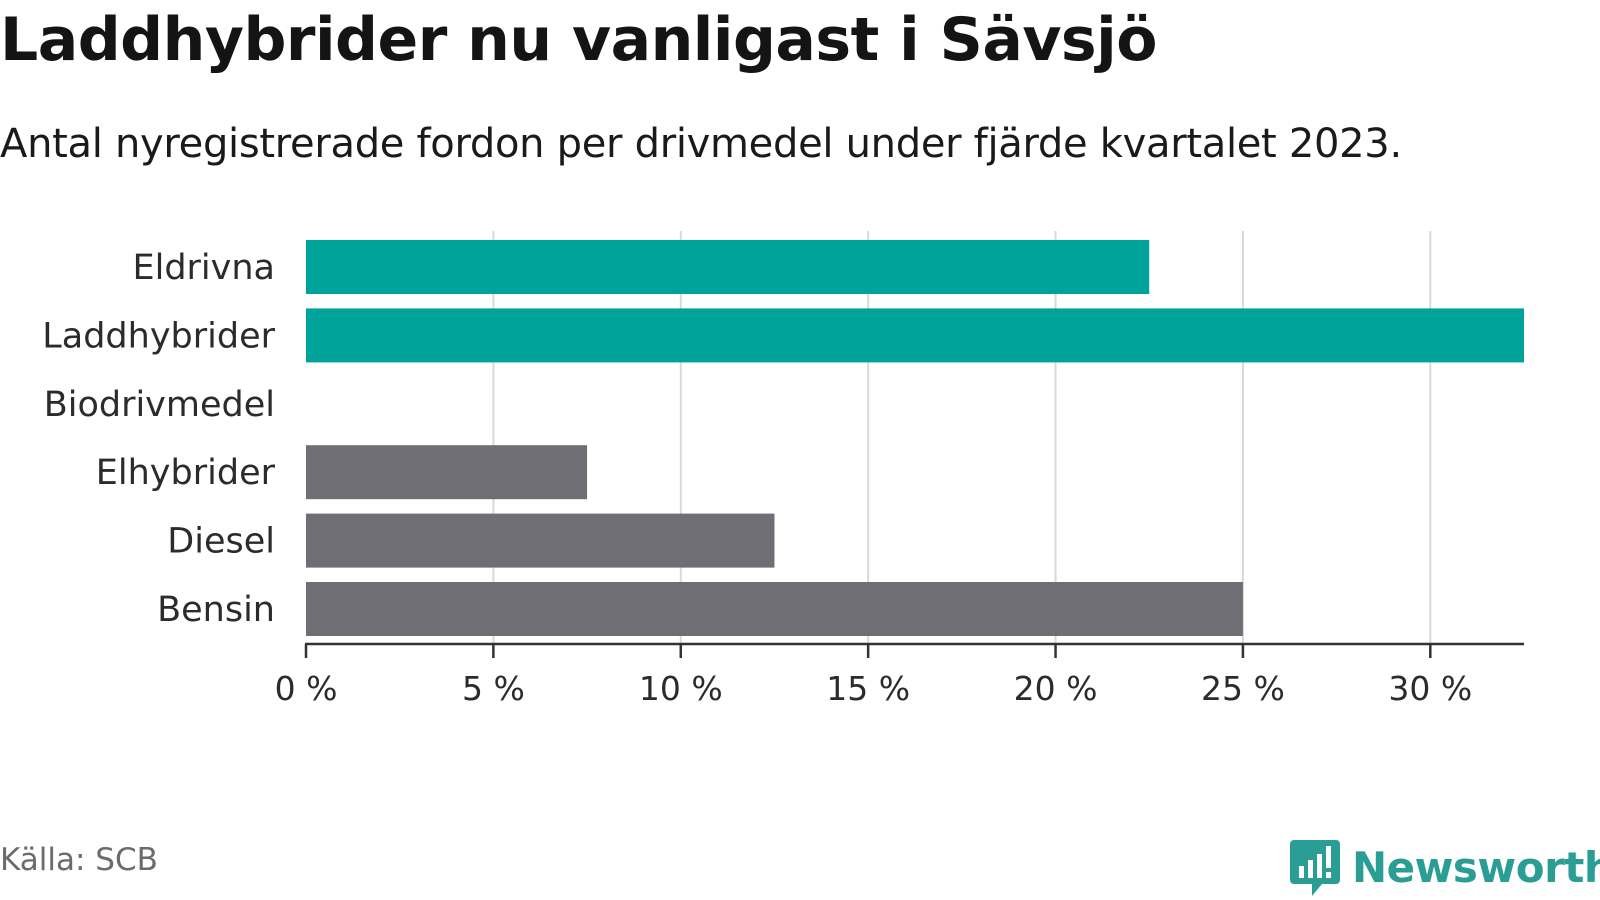 Image resolution: width=1600 pixels, height=900 pixels. I want to click on x-tick-label: 0 %, so click(306, 688).